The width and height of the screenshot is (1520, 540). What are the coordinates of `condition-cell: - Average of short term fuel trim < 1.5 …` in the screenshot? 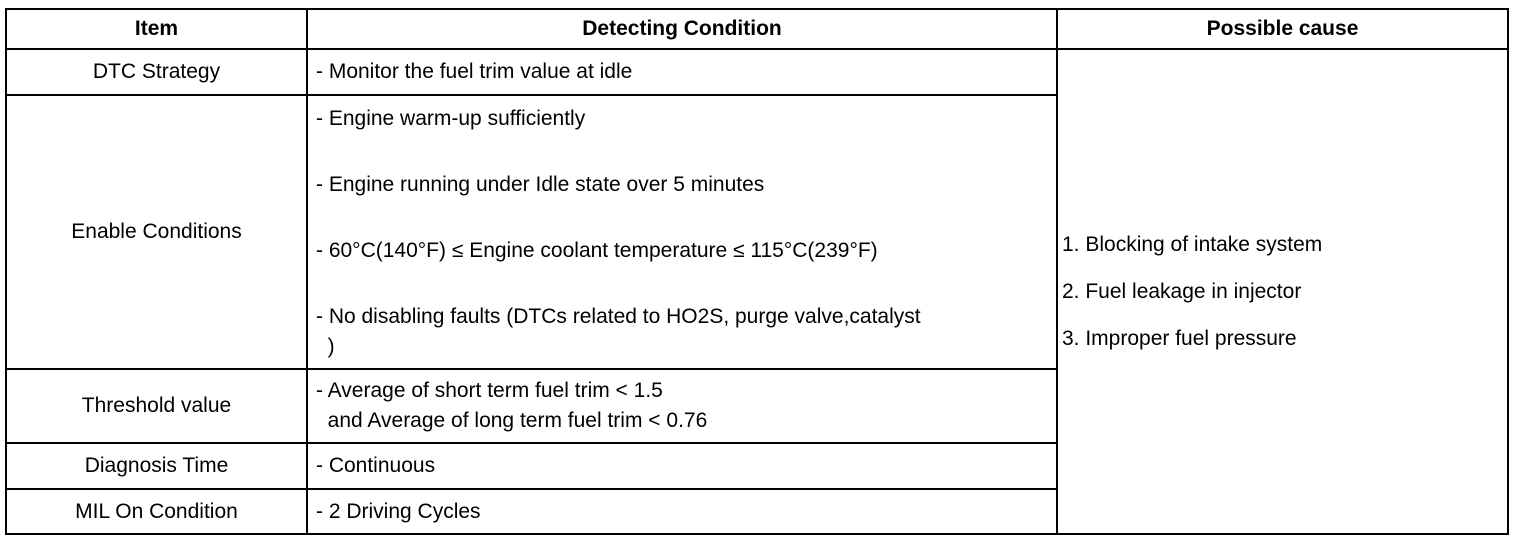 It's located at (682, 406).